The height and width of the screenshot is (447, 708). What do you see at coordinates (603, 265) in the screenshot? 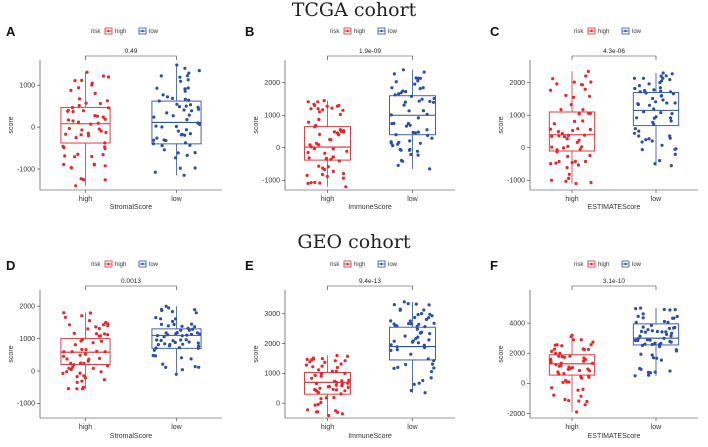
I see `legend-label-high: high` at bounding box center [603, 265].